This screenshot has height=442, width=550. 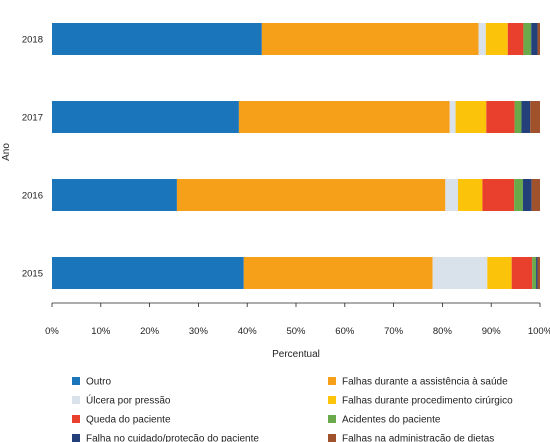 I want to click on y-tick-label: 2017, so click(x=32, y=118).